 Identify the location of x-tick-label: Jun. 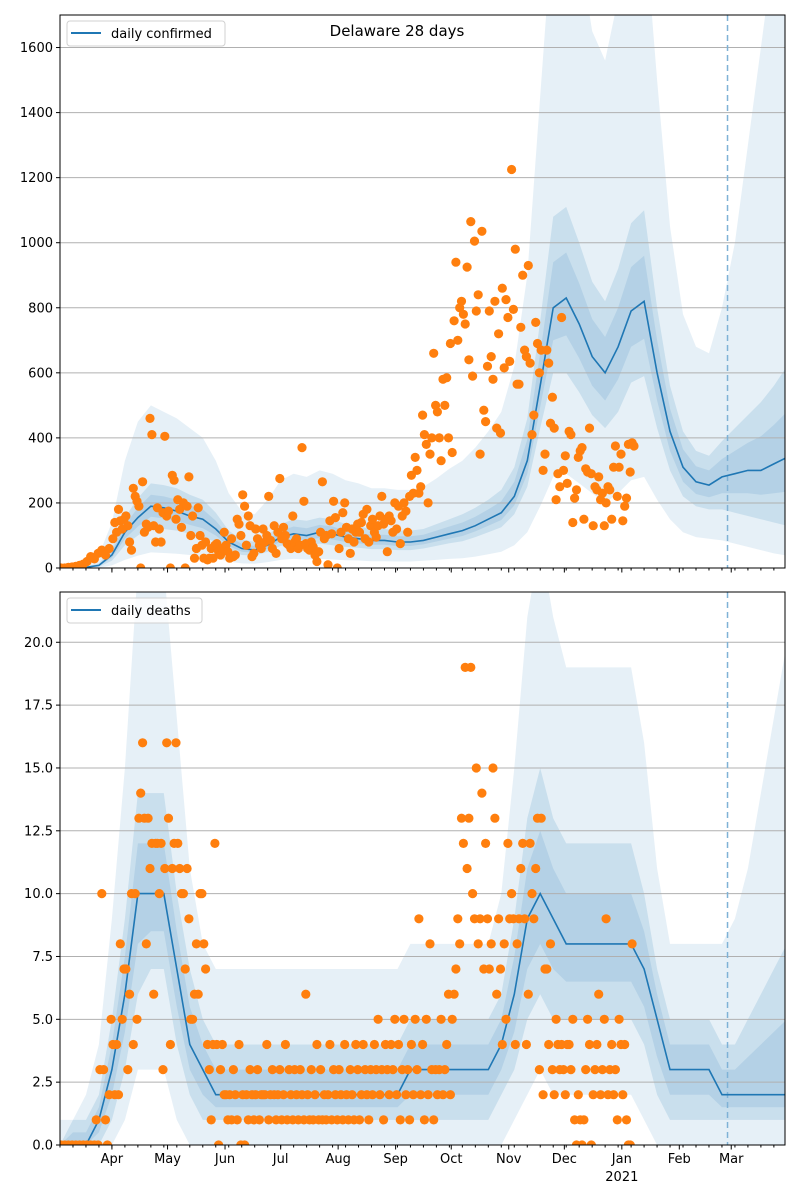
(224, 1159).